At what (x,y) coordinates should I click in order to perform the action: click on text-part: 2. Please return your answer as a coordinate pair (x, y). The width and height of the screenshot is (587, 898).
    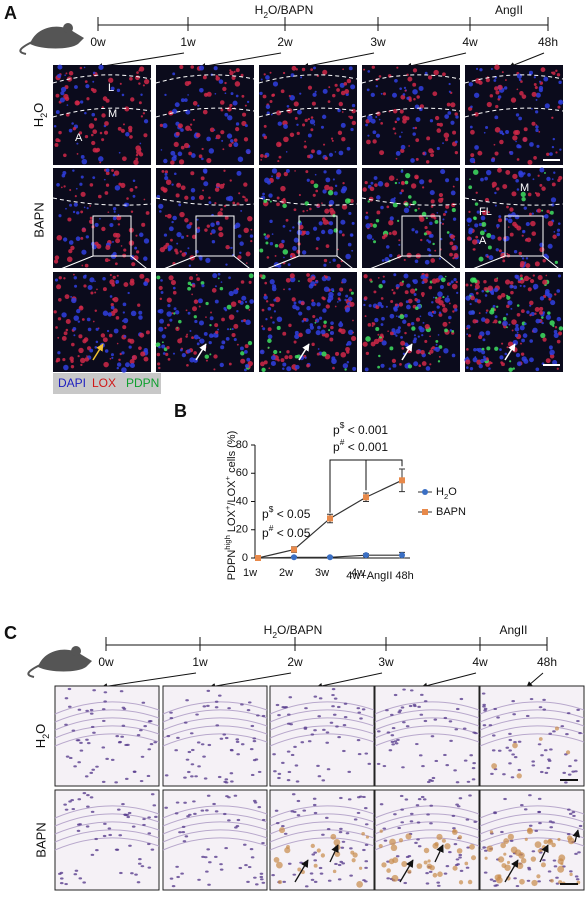
    Looking at the image, I should click on (446, 496).